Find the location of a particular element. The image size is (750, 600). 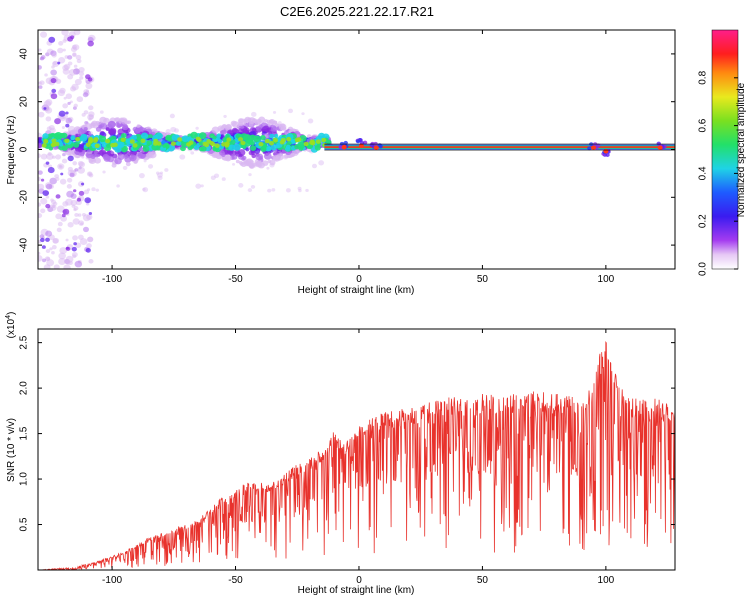

snr-x-tick-label: 0 is located at coordinates (359, 580).